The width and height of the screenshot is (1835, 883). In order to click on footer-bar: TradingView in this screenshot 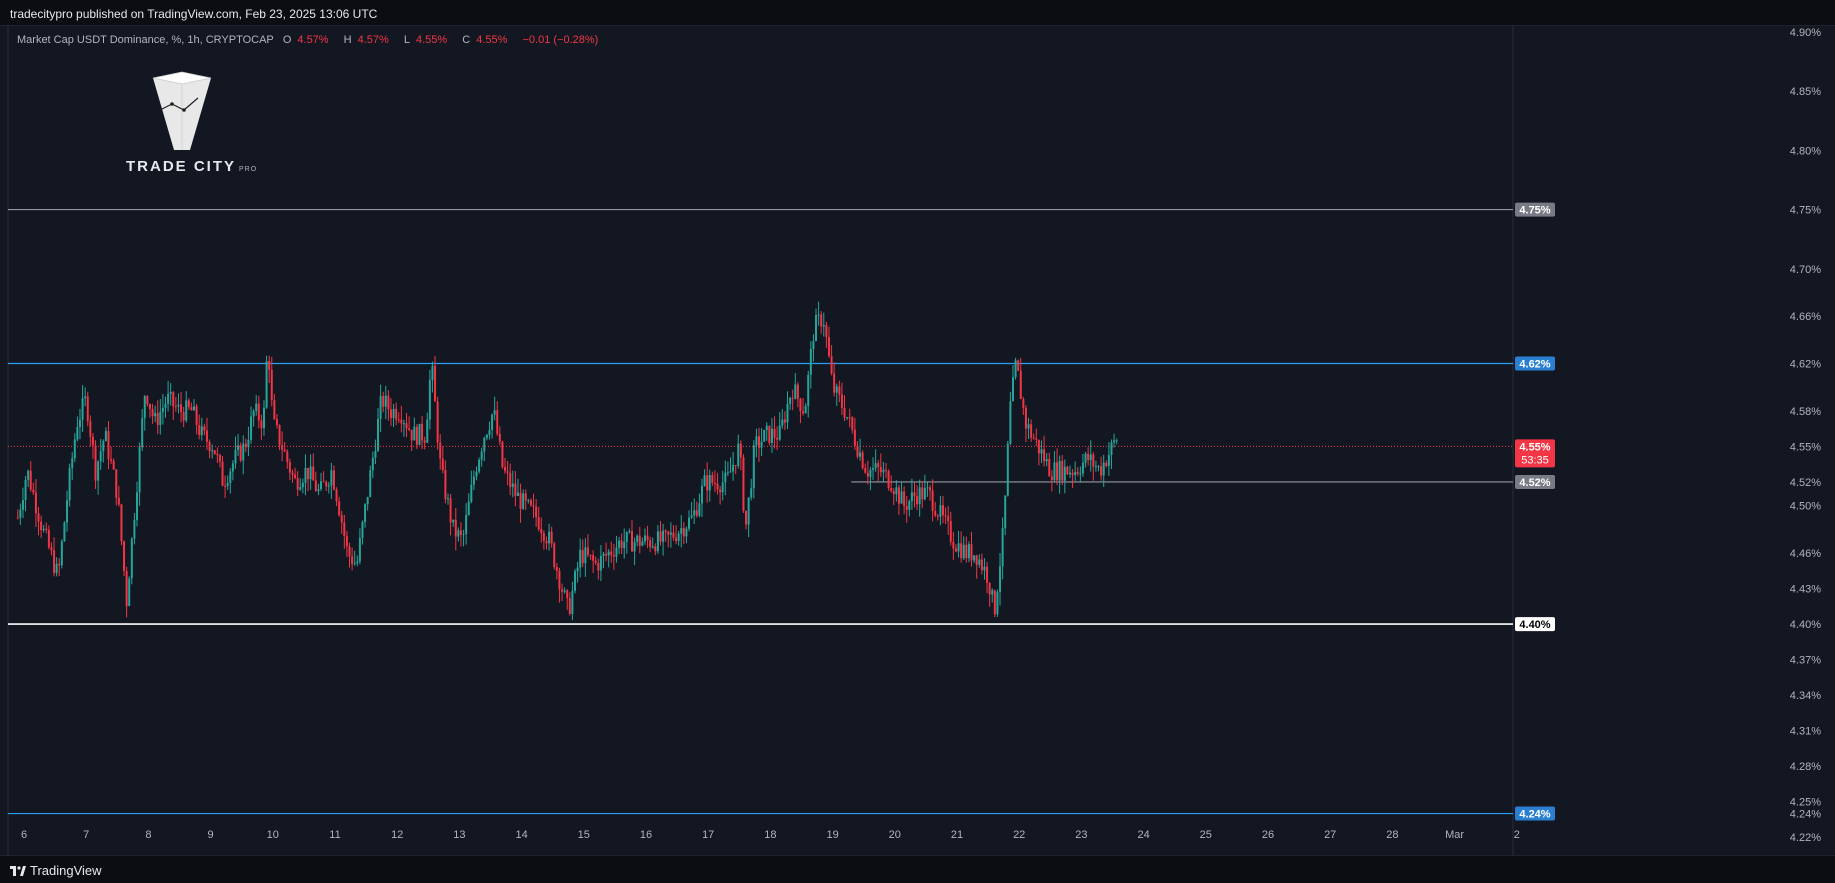, I will do `click(917, 869)`.